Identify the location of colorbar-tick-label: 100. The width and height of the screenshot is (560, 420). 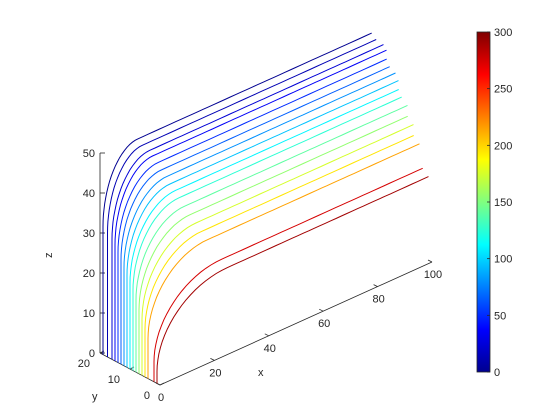
(503, 260).